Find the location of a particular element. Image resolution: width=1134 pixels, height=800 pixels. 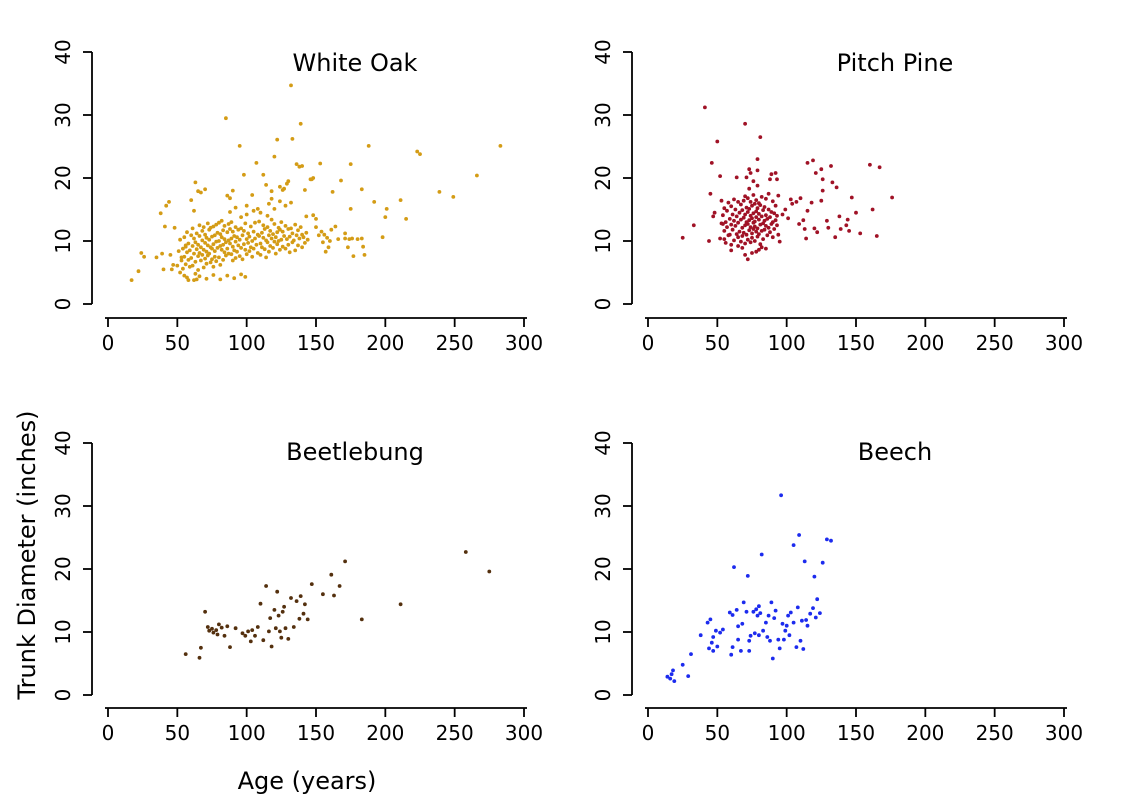

y-tick-label: 0 is located at coordinates (603, 304).